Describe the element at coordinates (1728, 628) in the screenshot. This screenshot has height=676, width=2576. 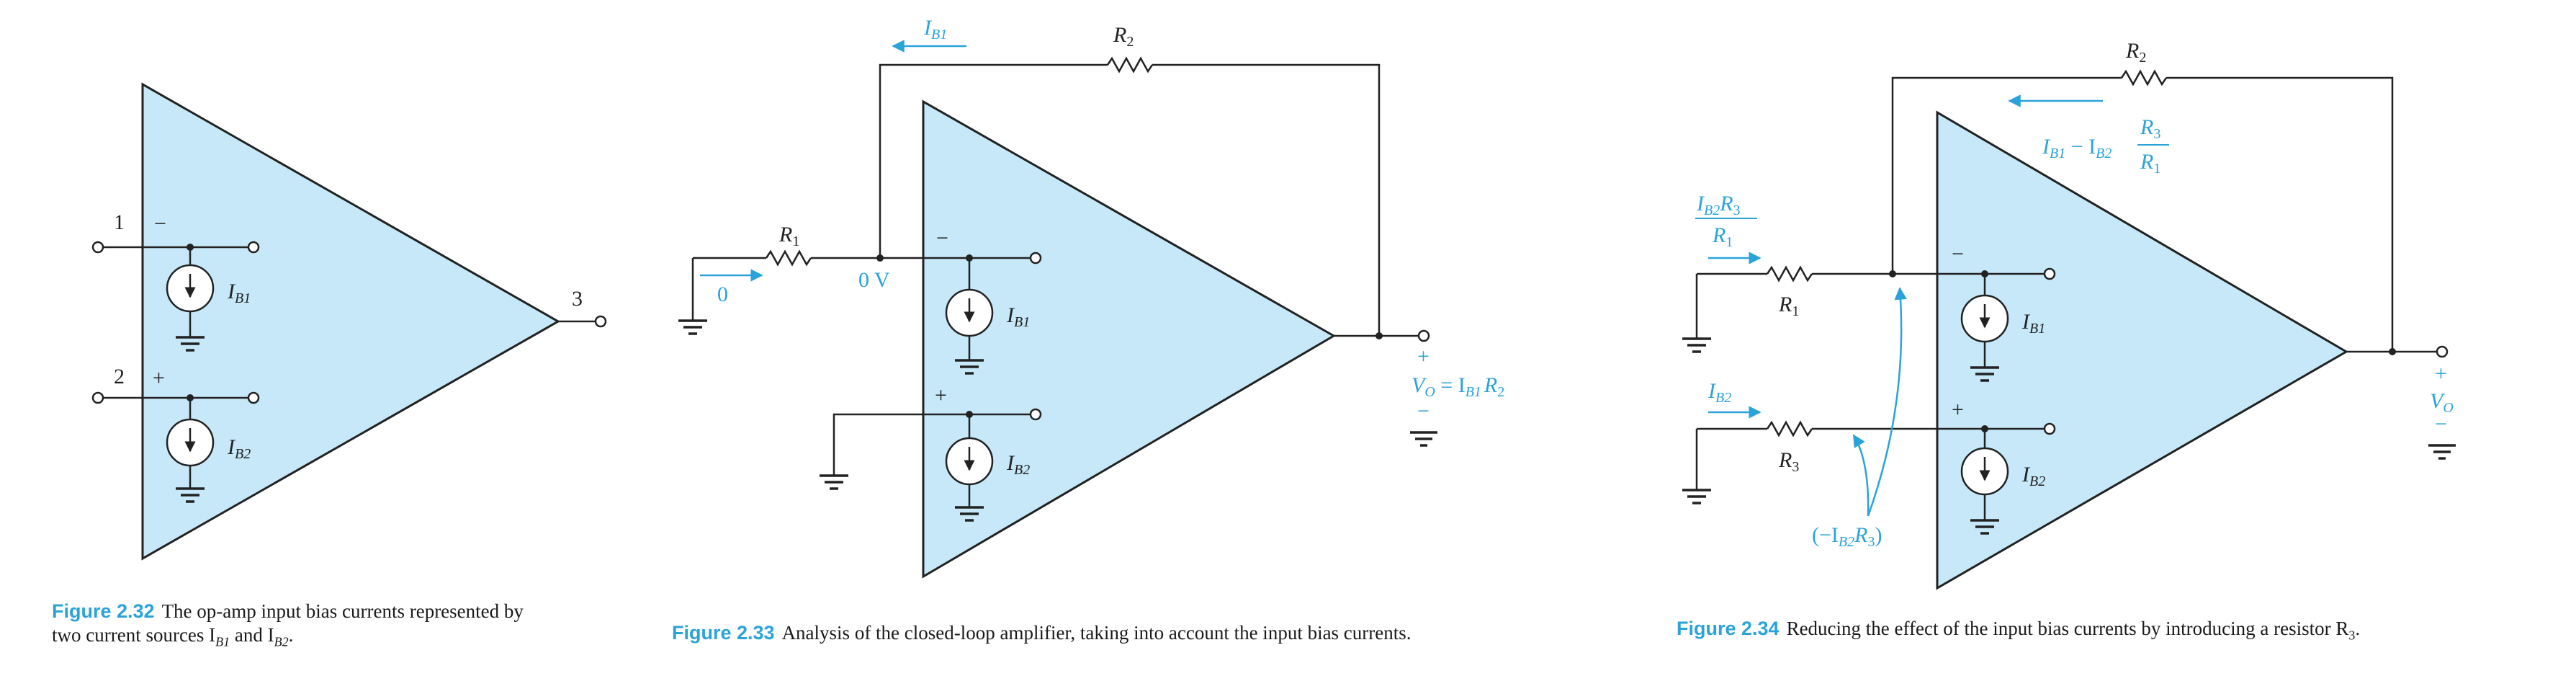
I see `caption-number: Figure 2.34` at that location.